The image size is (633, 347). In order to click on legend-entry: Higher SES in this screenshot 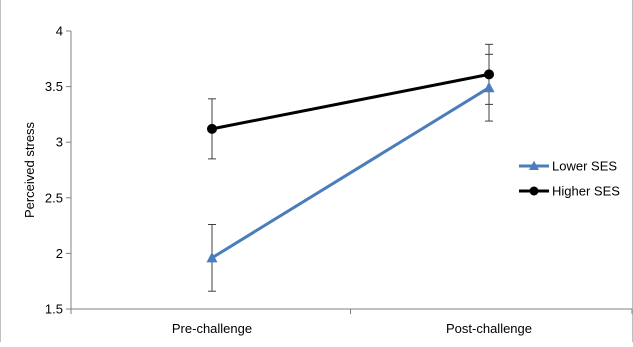, I will do `click(569, 191)`.